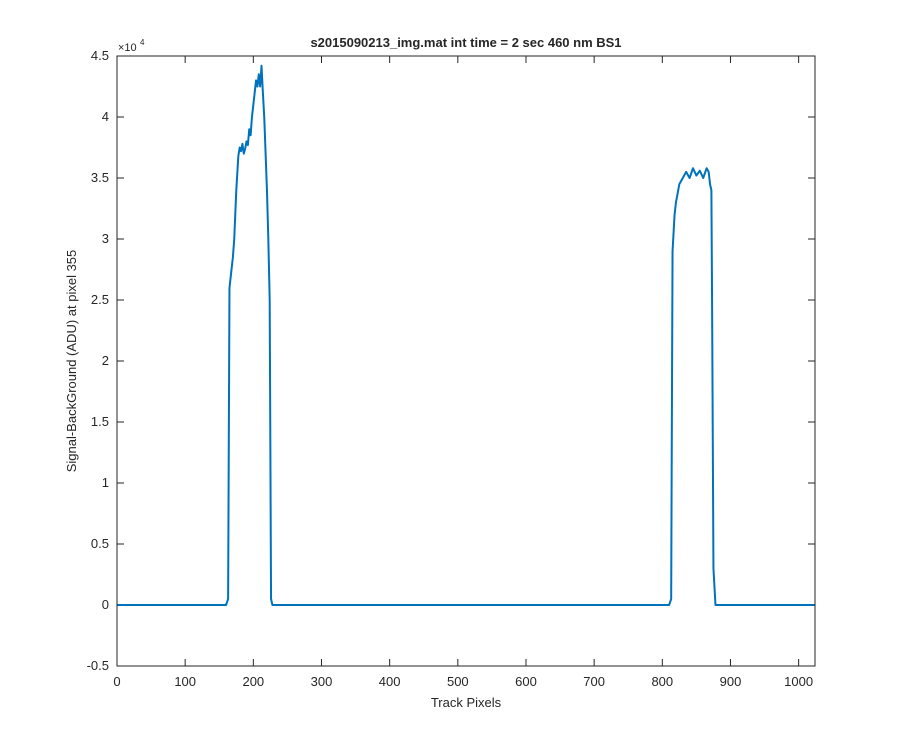 The image size is (900, 750). What do you see at coordinates (105, 116) in the screenshot?
I see `y-tick-label: 4` at bounding box center [105, 116].